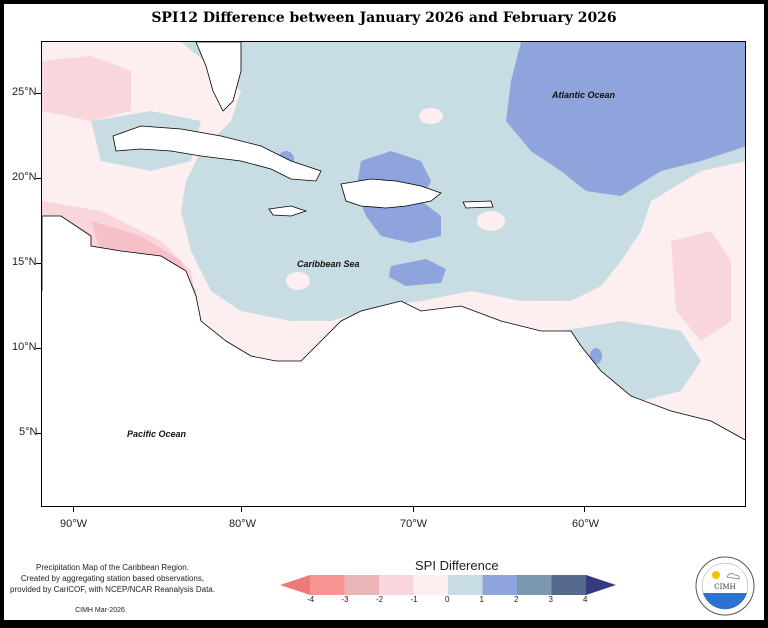 Image resolution: width=768 pixels, height=628 pixels. Describe the element at coordinates (457, 565) in the screenshot. I see `legend-title: SPI Difference` at that location.